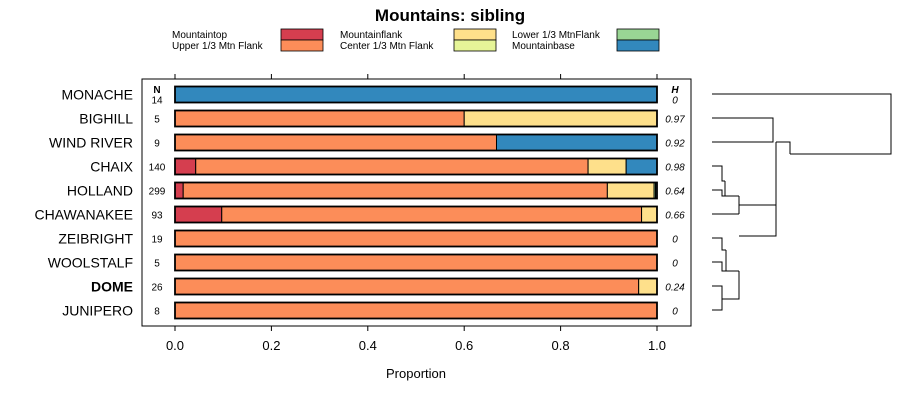 Image resolution: width=900 pixels, height=400 pixels. I want to click on category-label: MONACHE, so click(97, 95).